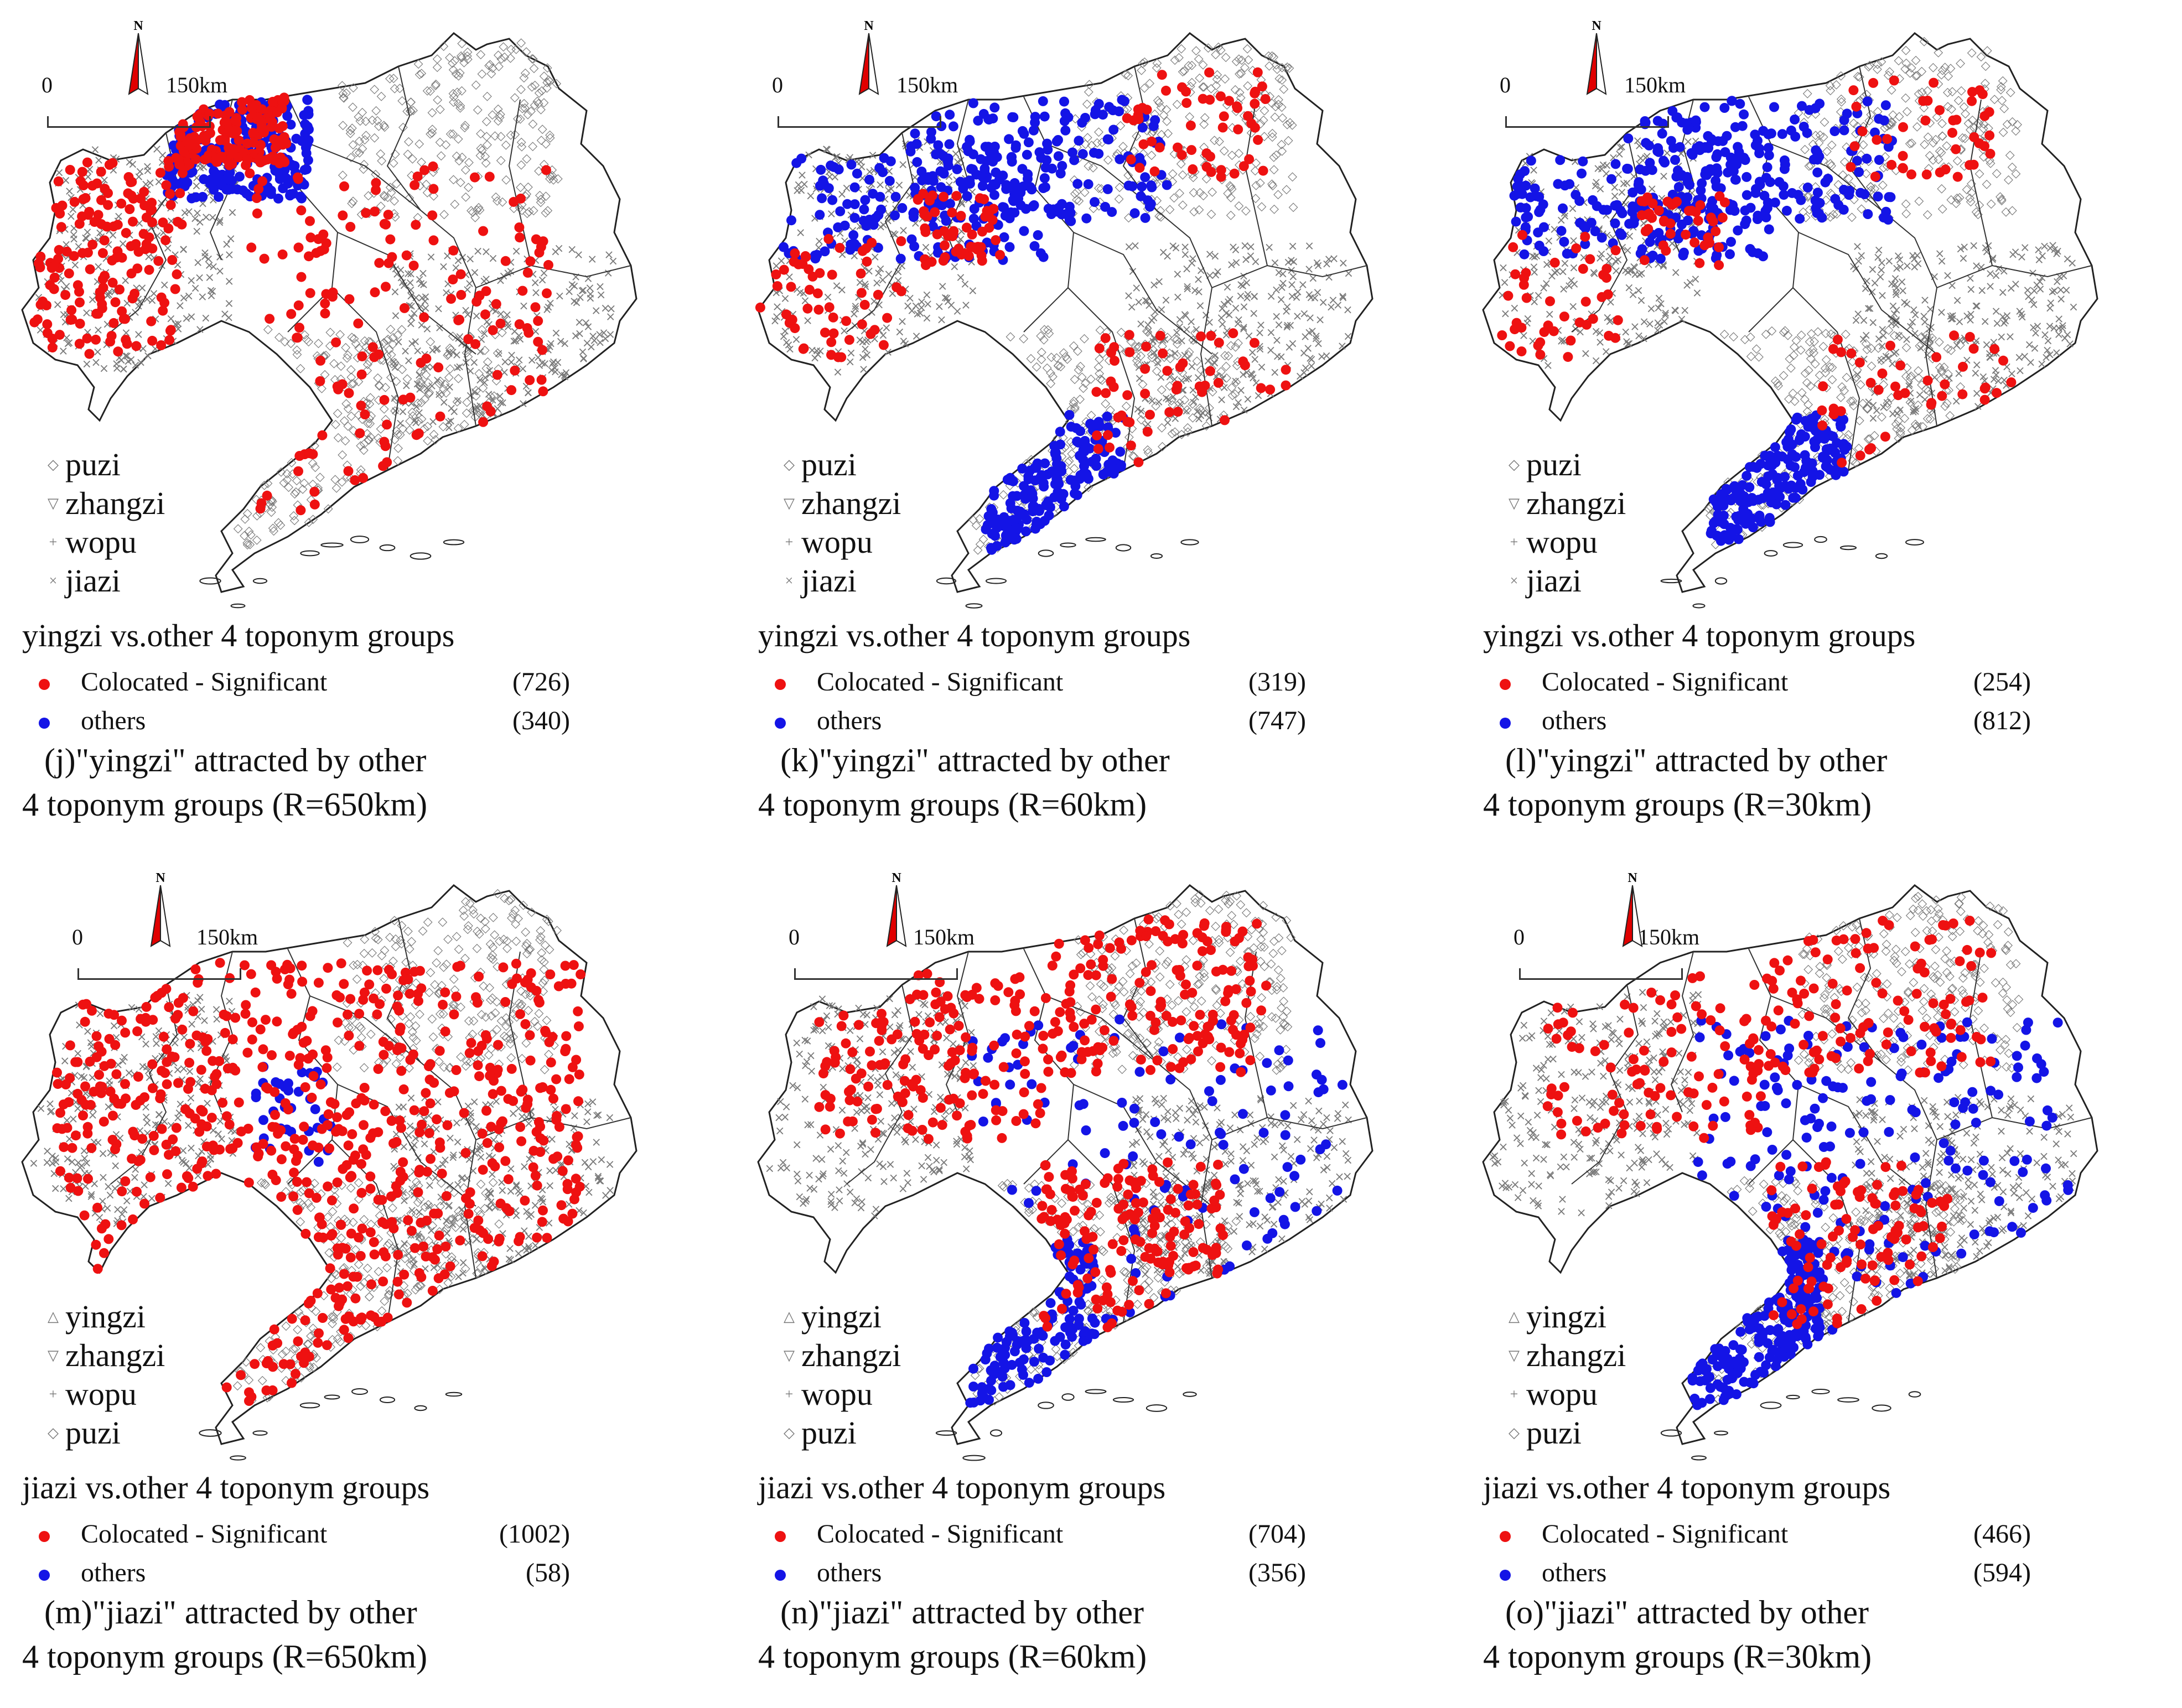 The height and width of the screenshot is (1708, 2182). Describe the element at coordinates (238, 635) in the screenshot. I see `panel-heading: yingzi vs.other 4 toponym groups` at that location.